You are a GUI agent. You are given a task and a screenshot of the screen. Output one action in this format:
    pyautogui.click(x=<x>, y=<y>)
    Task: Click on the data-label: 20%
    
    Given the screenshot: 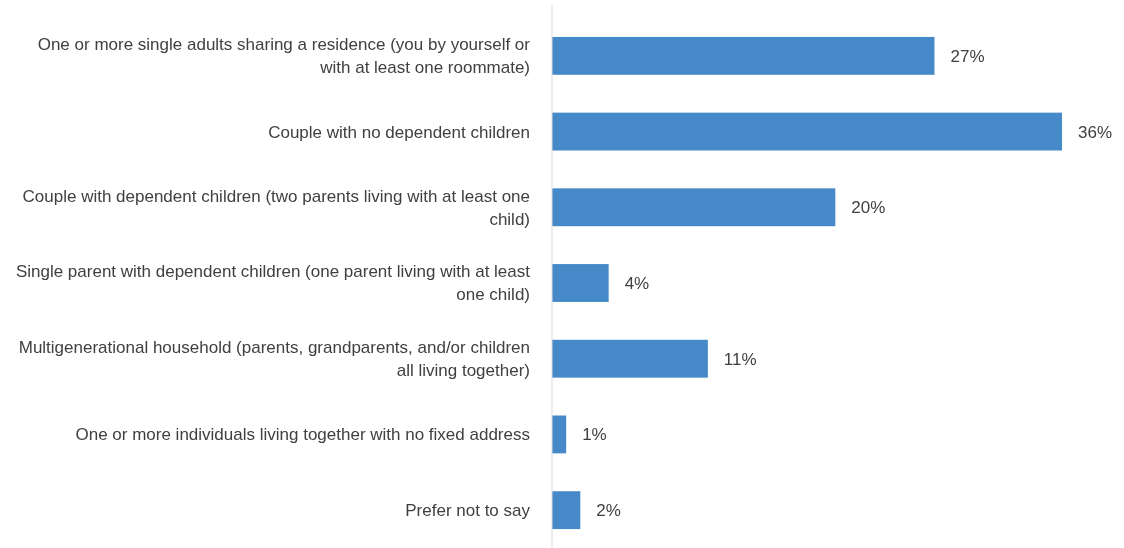 What is the action you would take?
    pyautogui.click(x=868, y=208)
    